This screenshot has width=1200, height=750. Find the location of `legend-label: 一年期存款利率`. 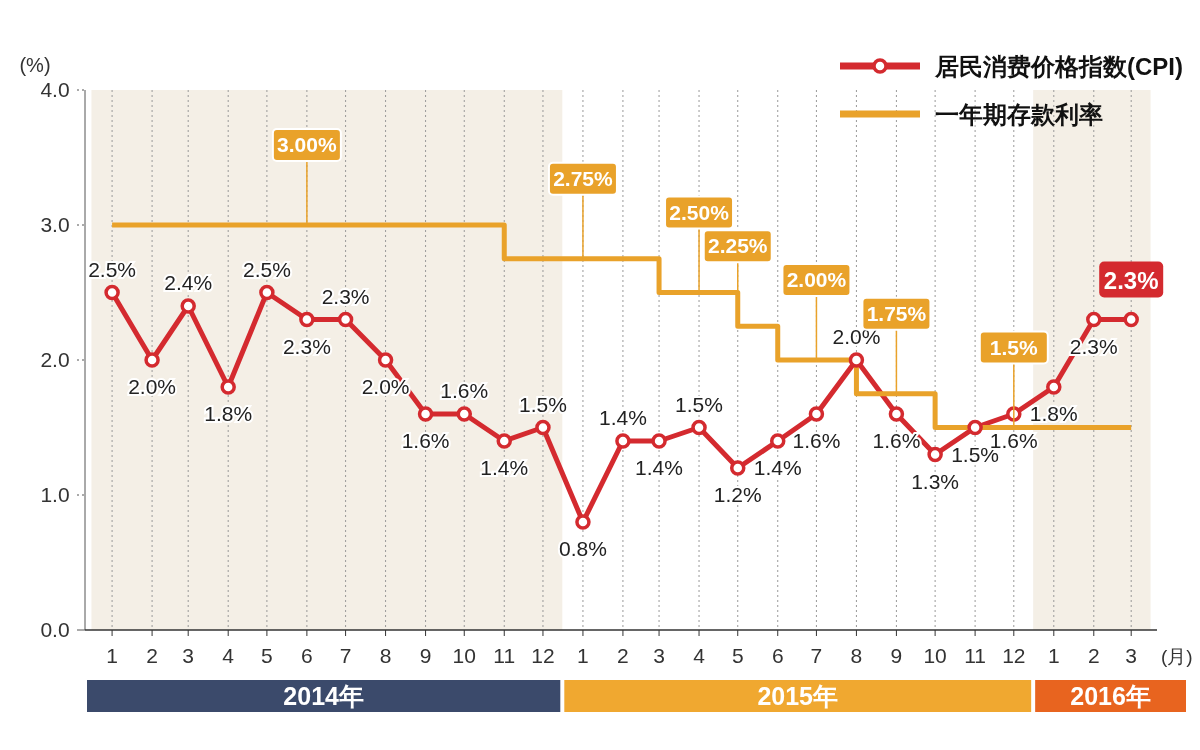

legend-label: 一年期存款利率 is located at coordinates (1019, 114).